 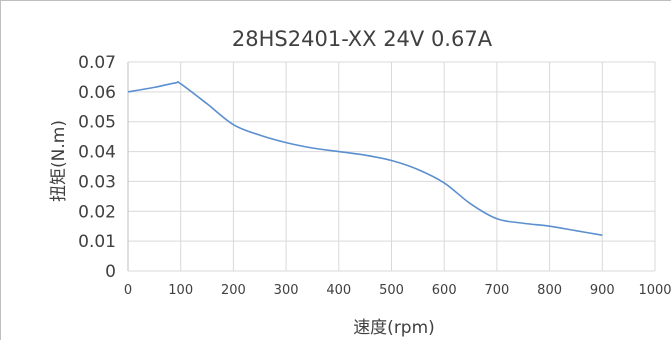 I want to click on y-tick-label: 0.06, so click(x=97, y=93).